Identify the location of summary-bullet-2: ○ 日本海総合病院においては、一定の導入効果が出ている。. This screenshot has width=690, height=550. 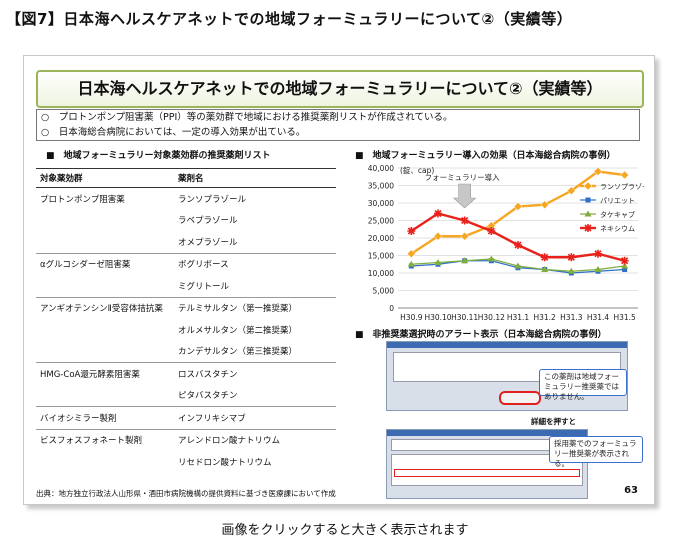
(173, 132).